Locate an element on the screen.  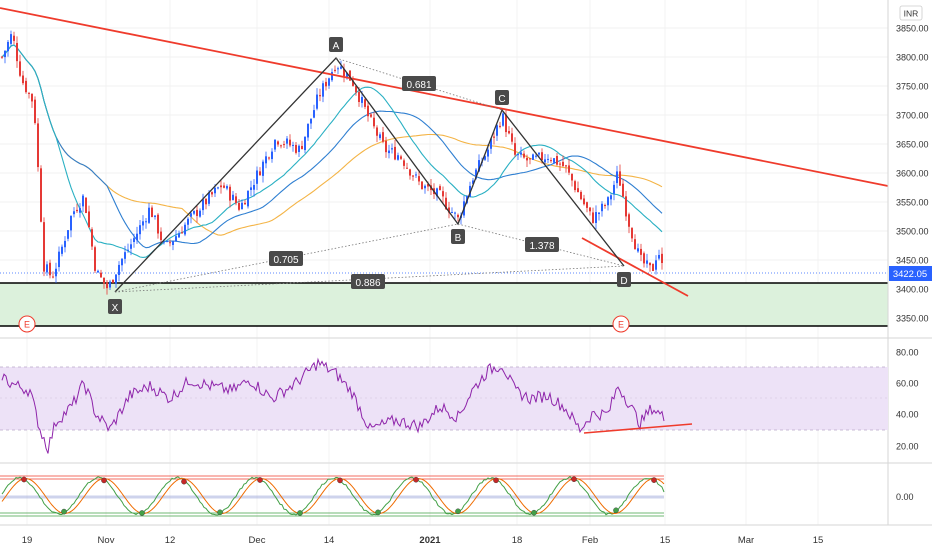
stoch-tick-label: 0.00 is located at coordinates (905, 497).